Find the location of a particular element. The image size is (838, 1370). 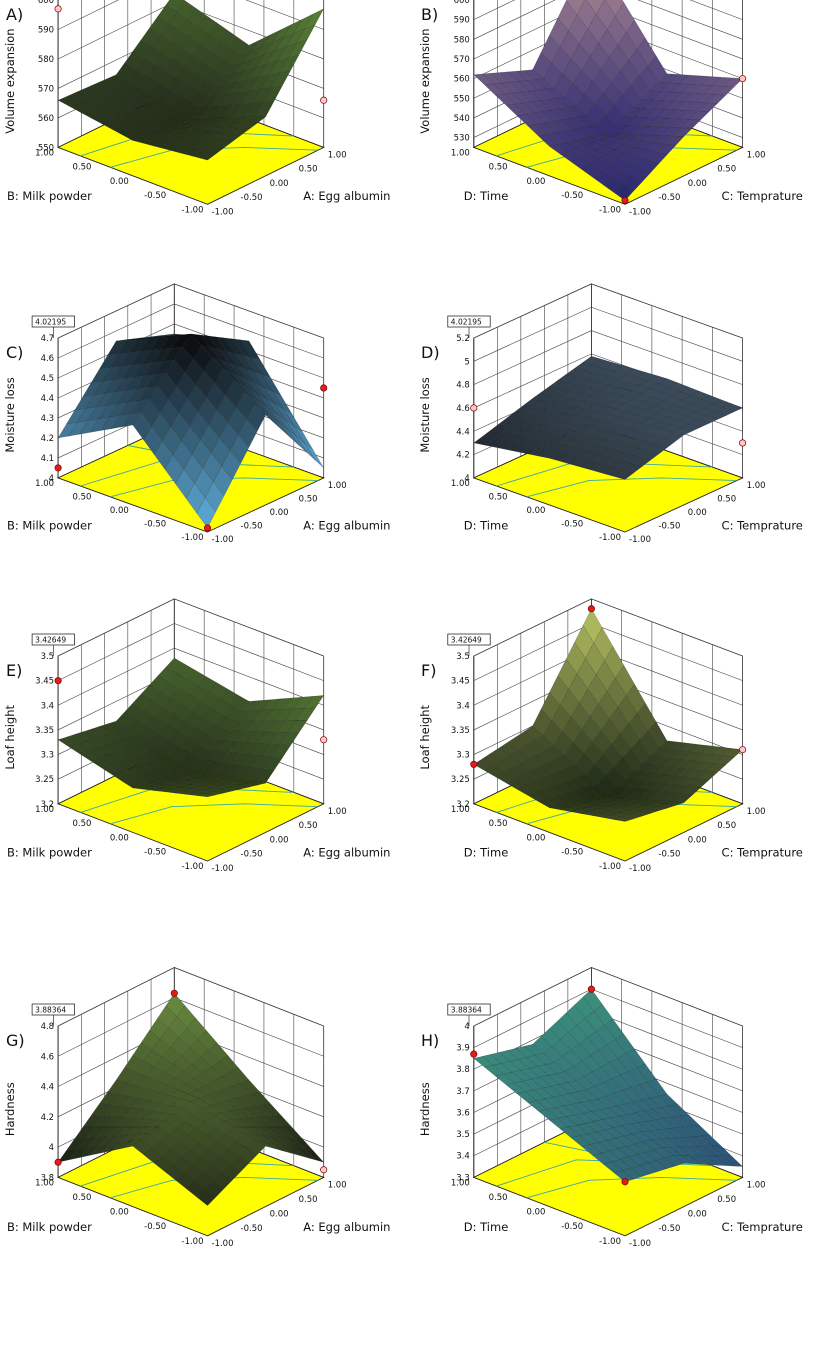

panel-label: G) is located at coordinates (15, 1040).